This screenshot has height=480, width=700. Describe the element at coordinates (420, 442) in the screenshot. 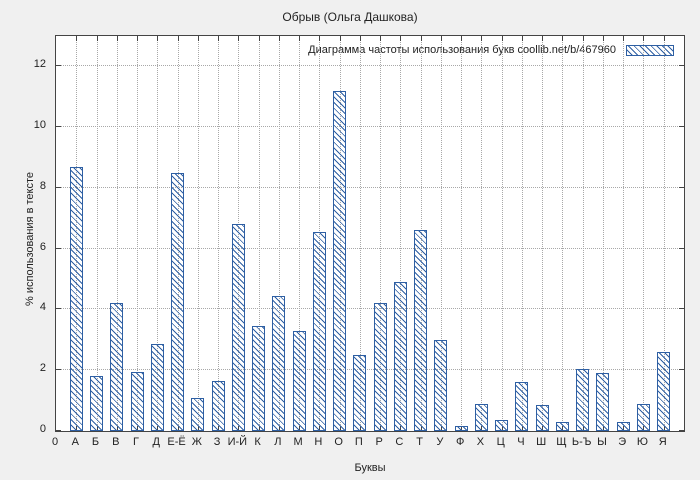

I see `x-tick-label: Т` at that location.